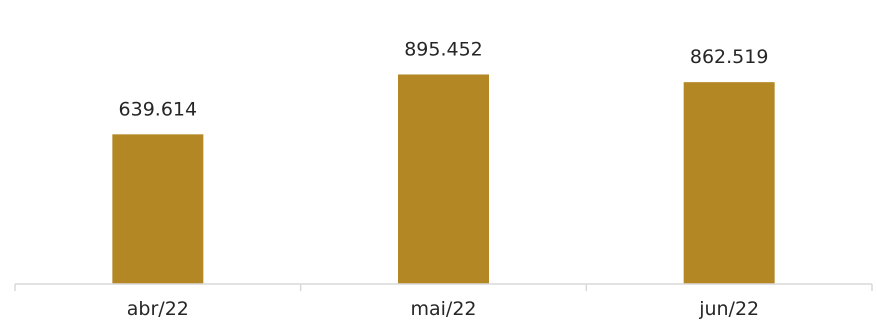  What do you see at coordinates (729, 57) in the screenshot?
I see `data-label: 862.519` at bounding box center [729, 57].